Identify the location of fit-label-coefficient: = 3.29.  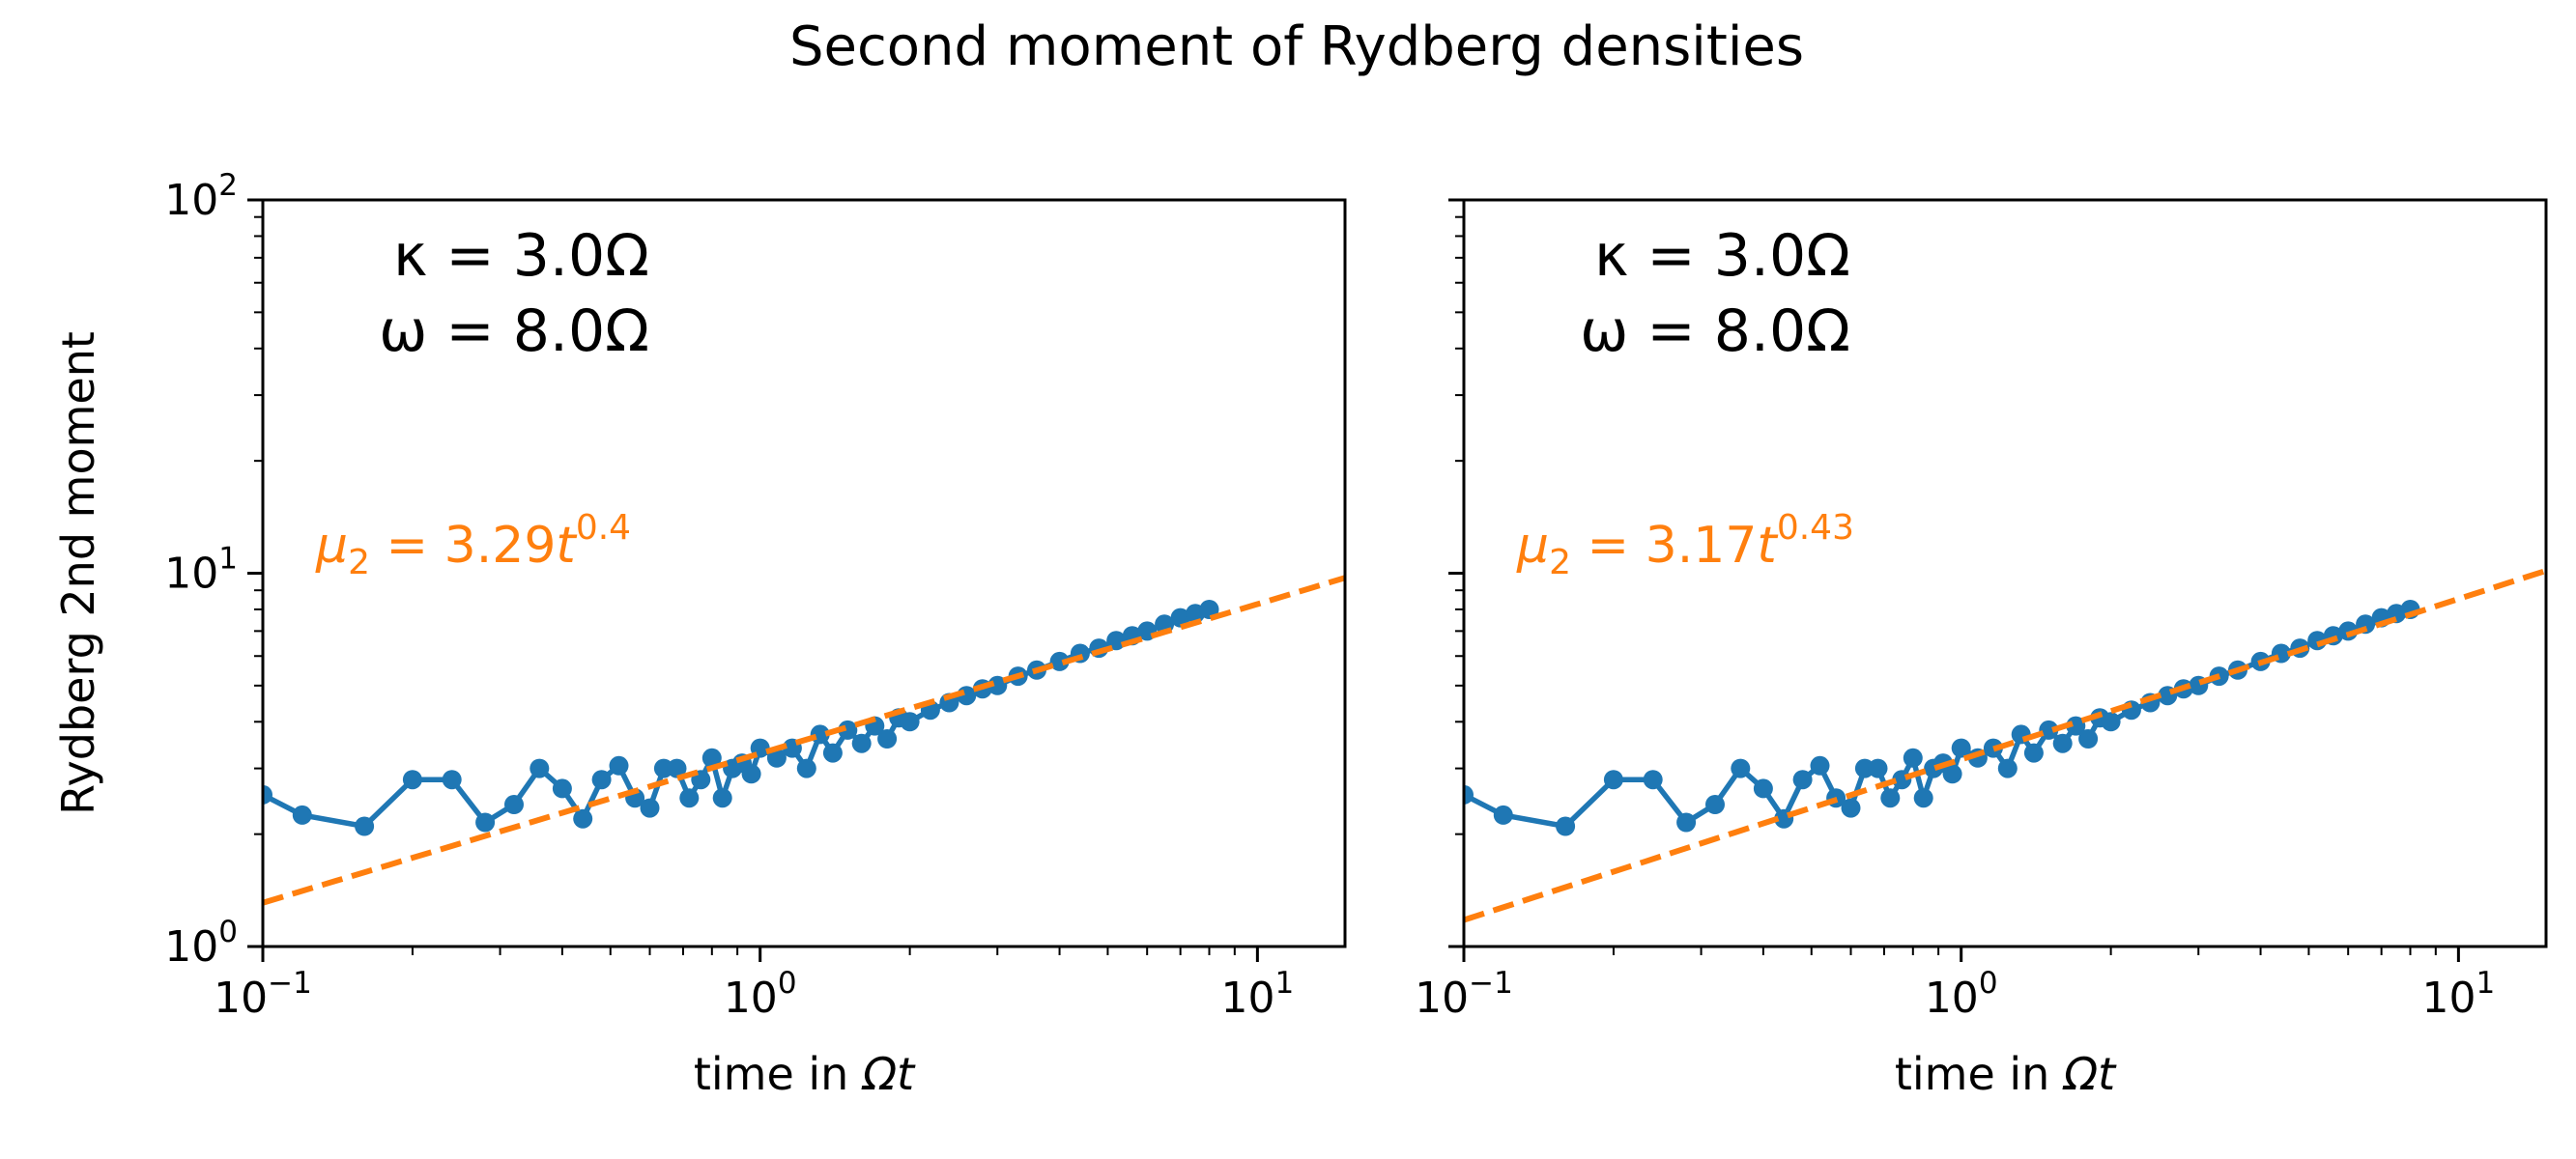
(463, 546).